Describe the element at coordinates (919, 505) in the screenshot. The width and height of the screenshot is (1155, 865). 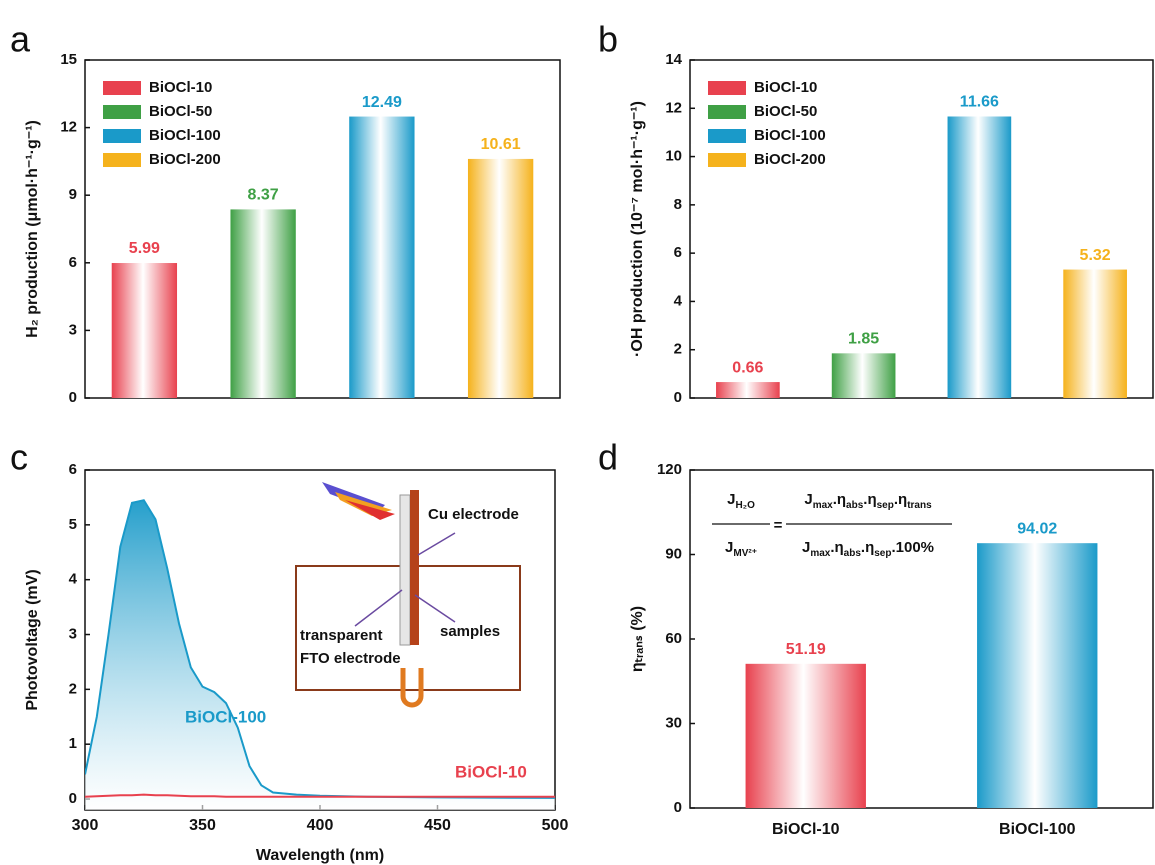
I see `formula-subscript: trans` at that location.